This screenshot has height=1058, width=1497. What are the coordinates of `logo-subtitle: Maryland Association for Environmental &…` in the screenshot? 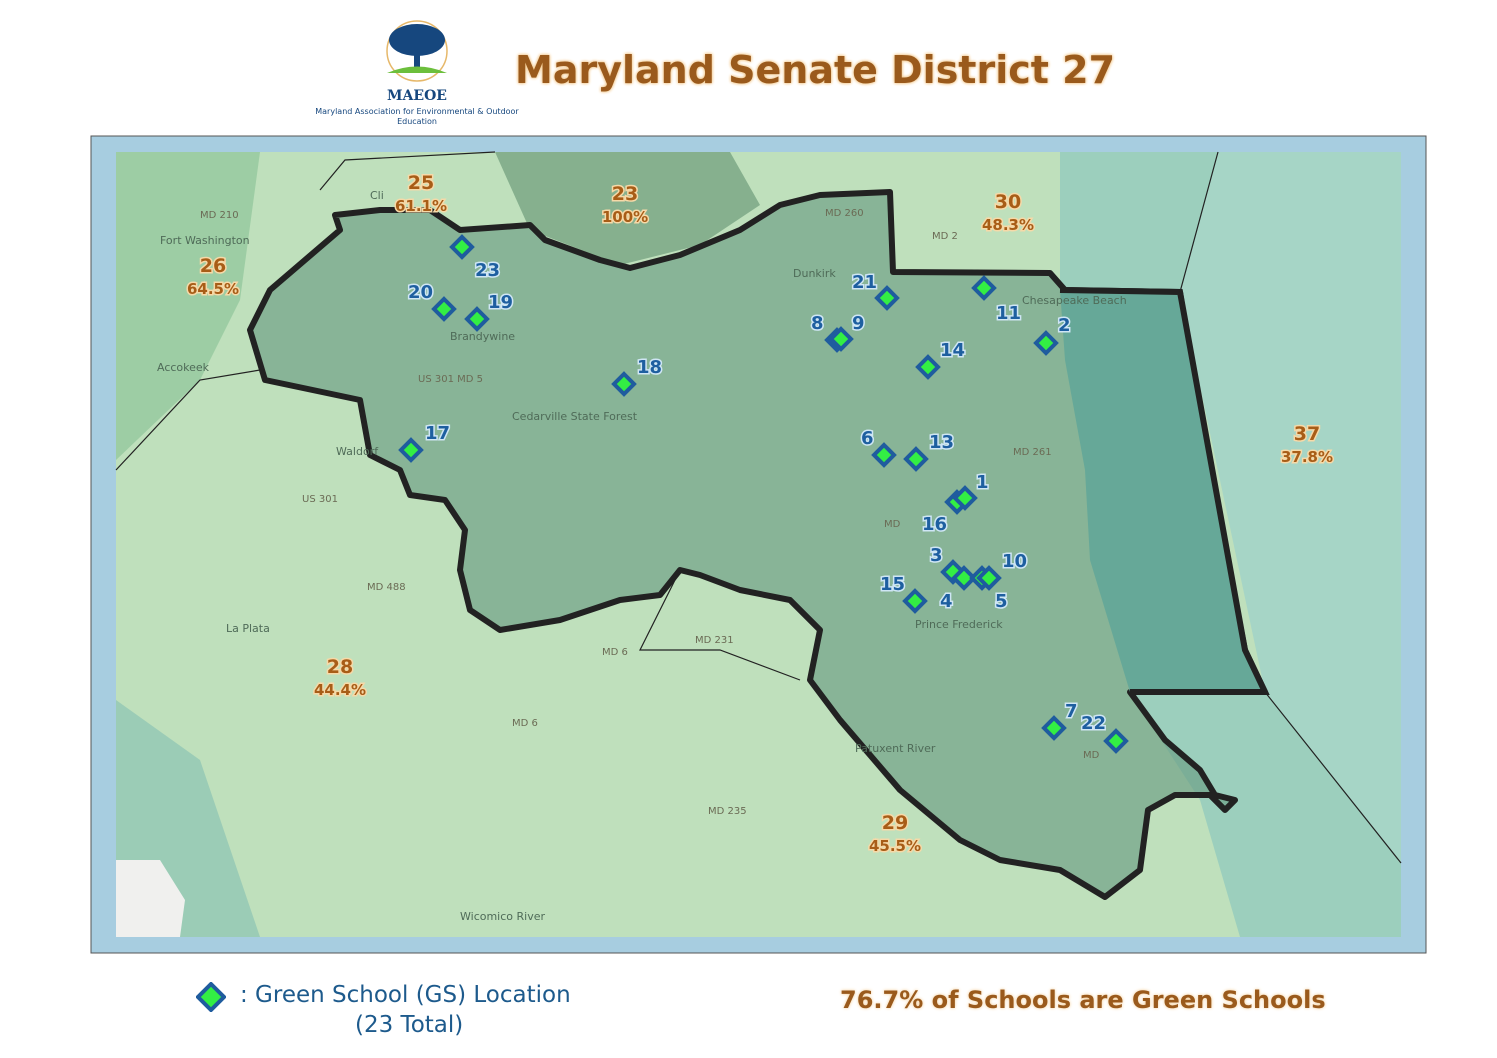 It's located at (417, 116).